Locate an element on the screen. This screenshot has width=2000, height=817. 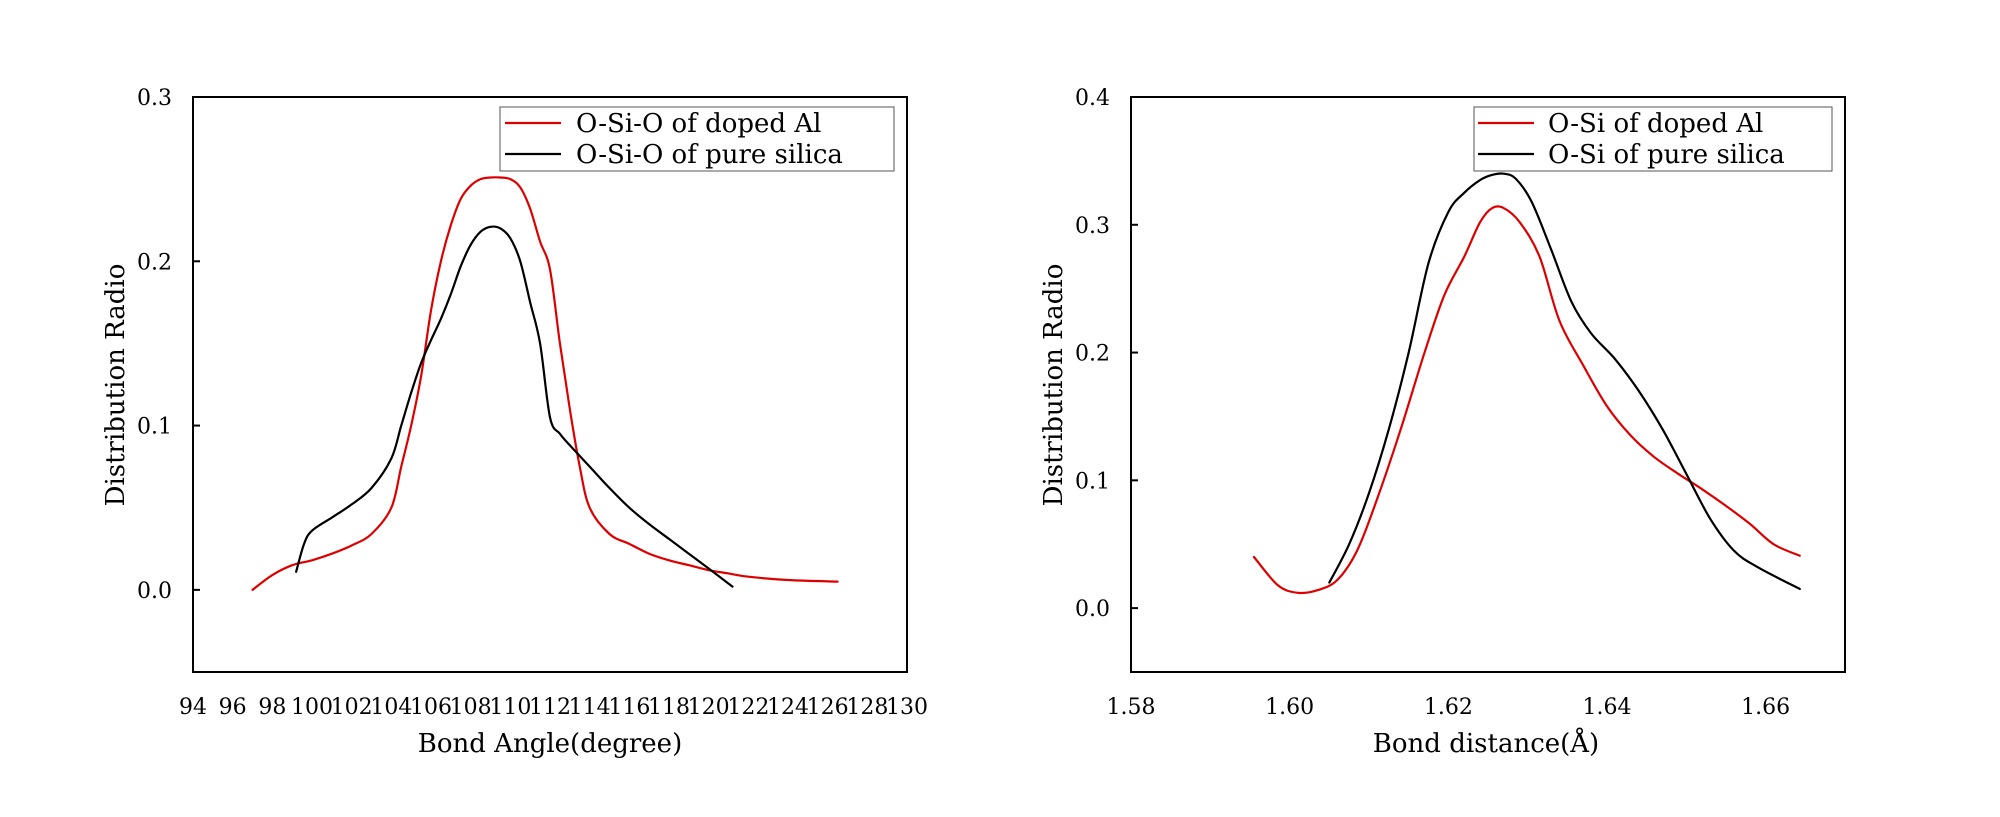
x-tick-label: 1.66 is located at coordinates (1765, 707).